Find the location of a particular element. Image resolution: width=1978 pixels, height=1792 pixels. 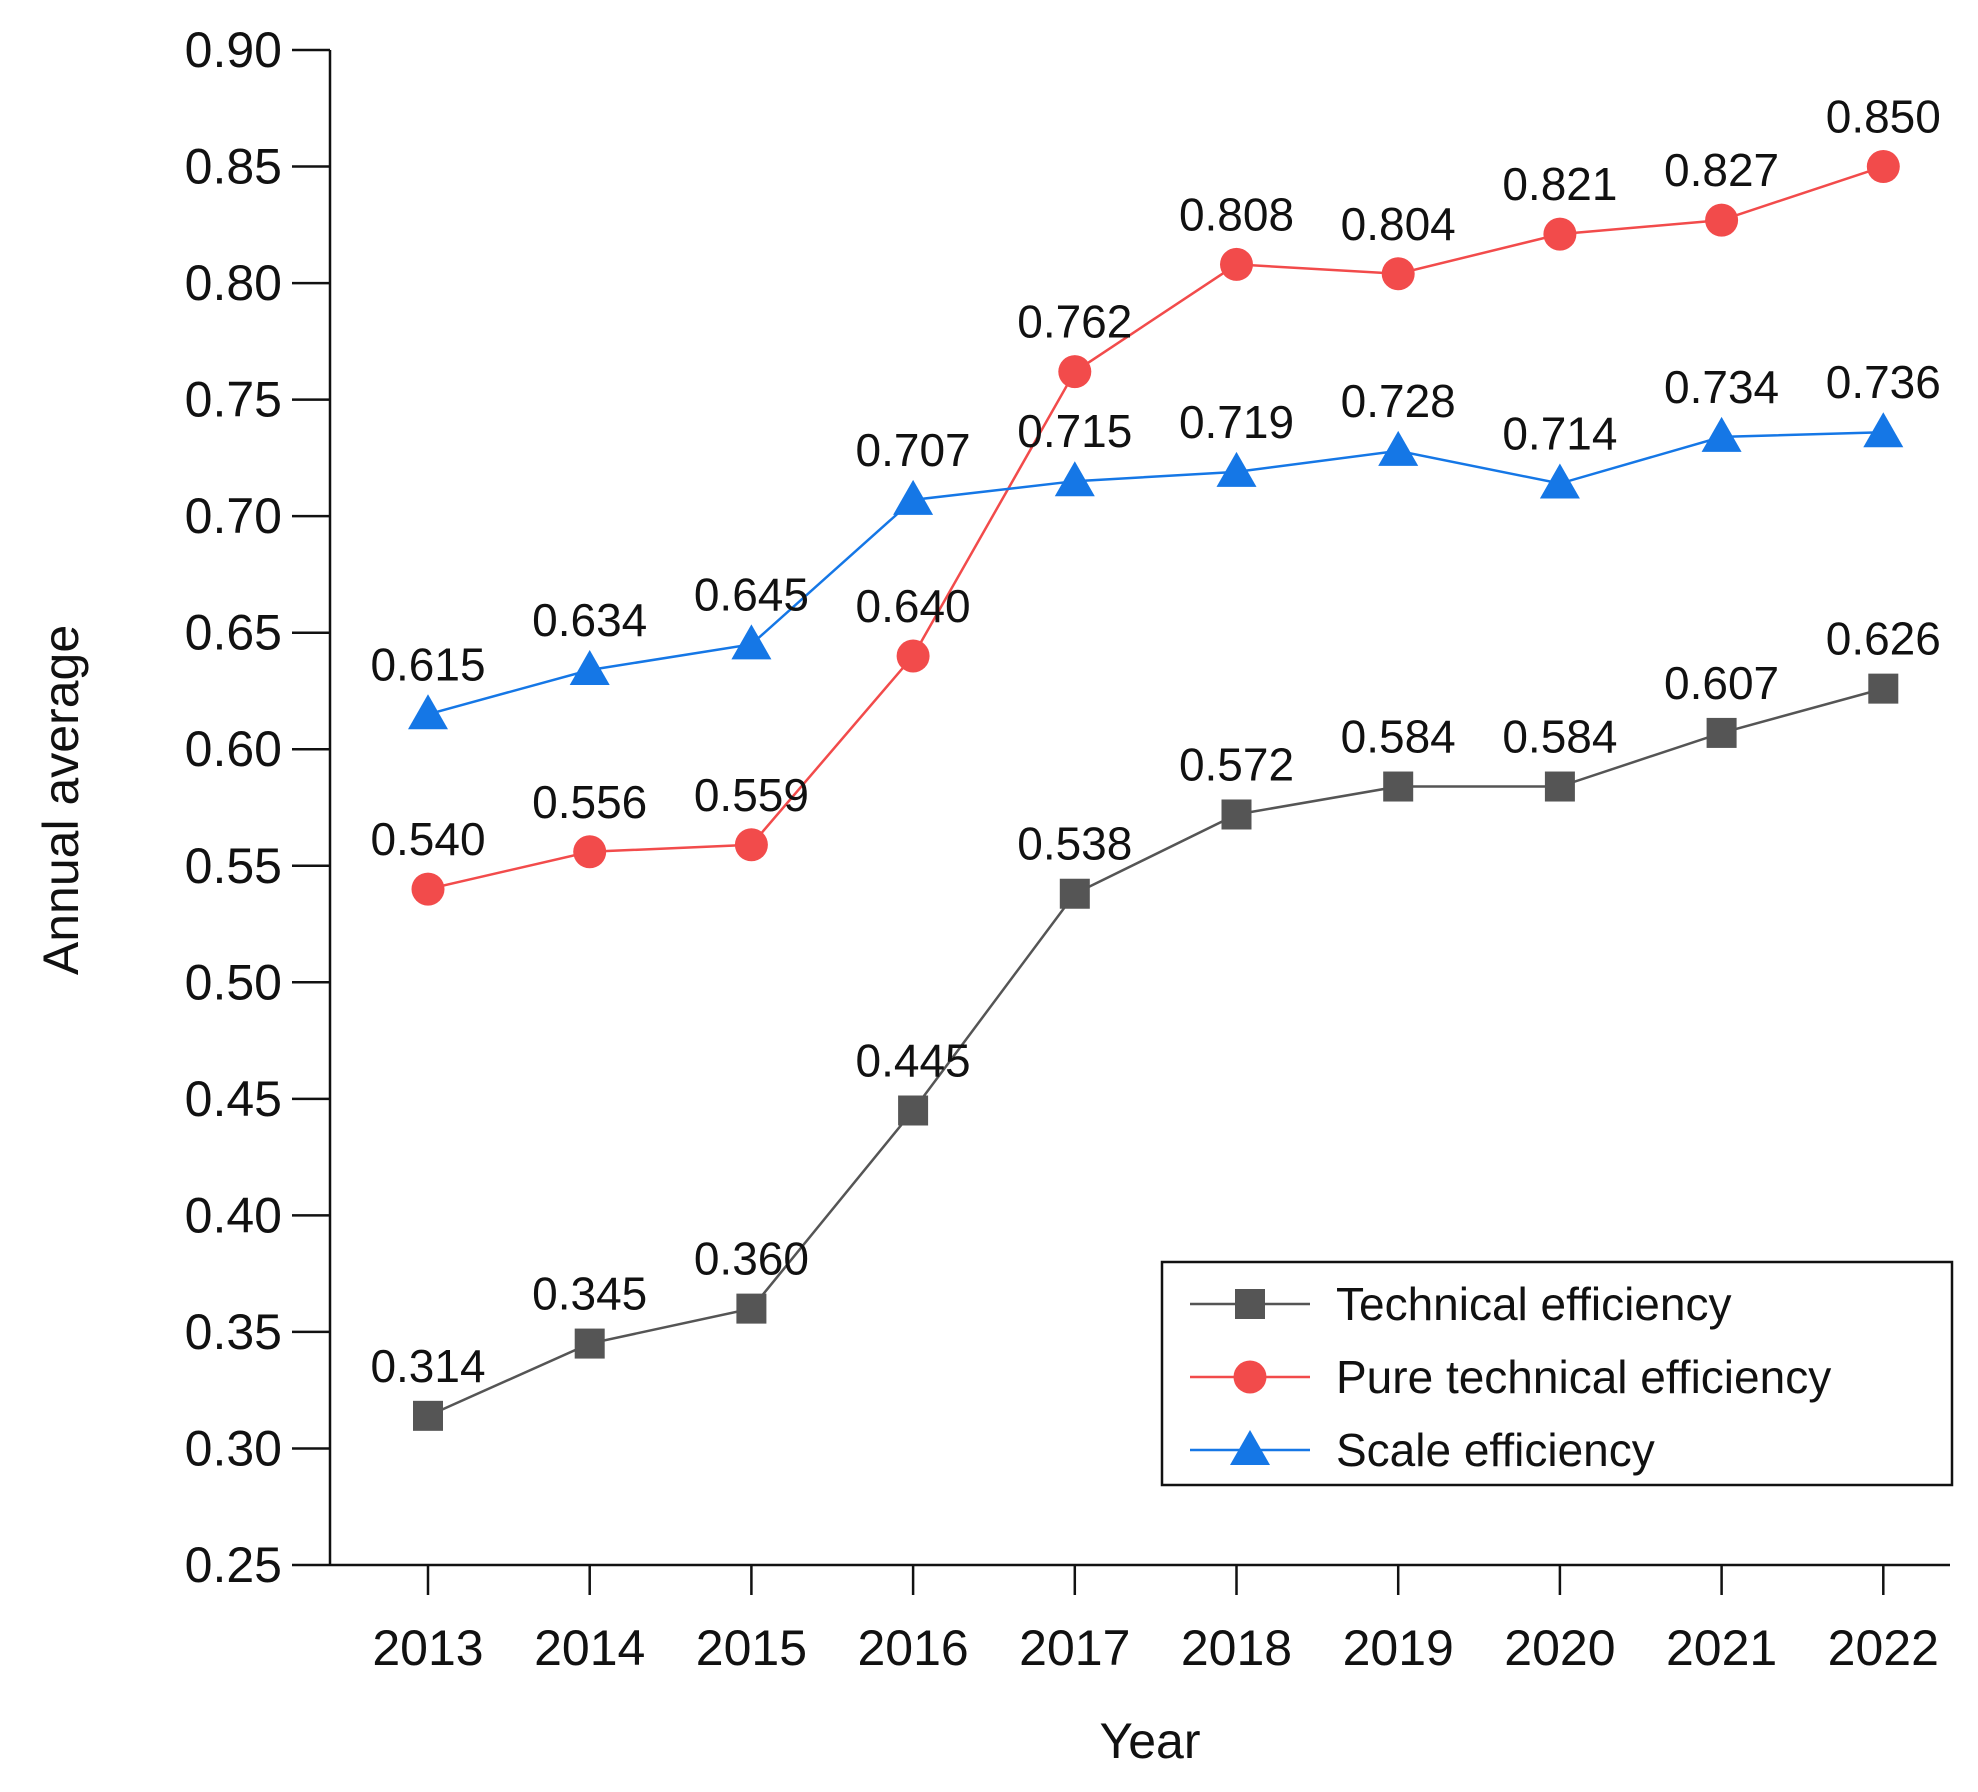

data-label-technical-efficiency: 0.607 is located at coordinates (1721, 683).